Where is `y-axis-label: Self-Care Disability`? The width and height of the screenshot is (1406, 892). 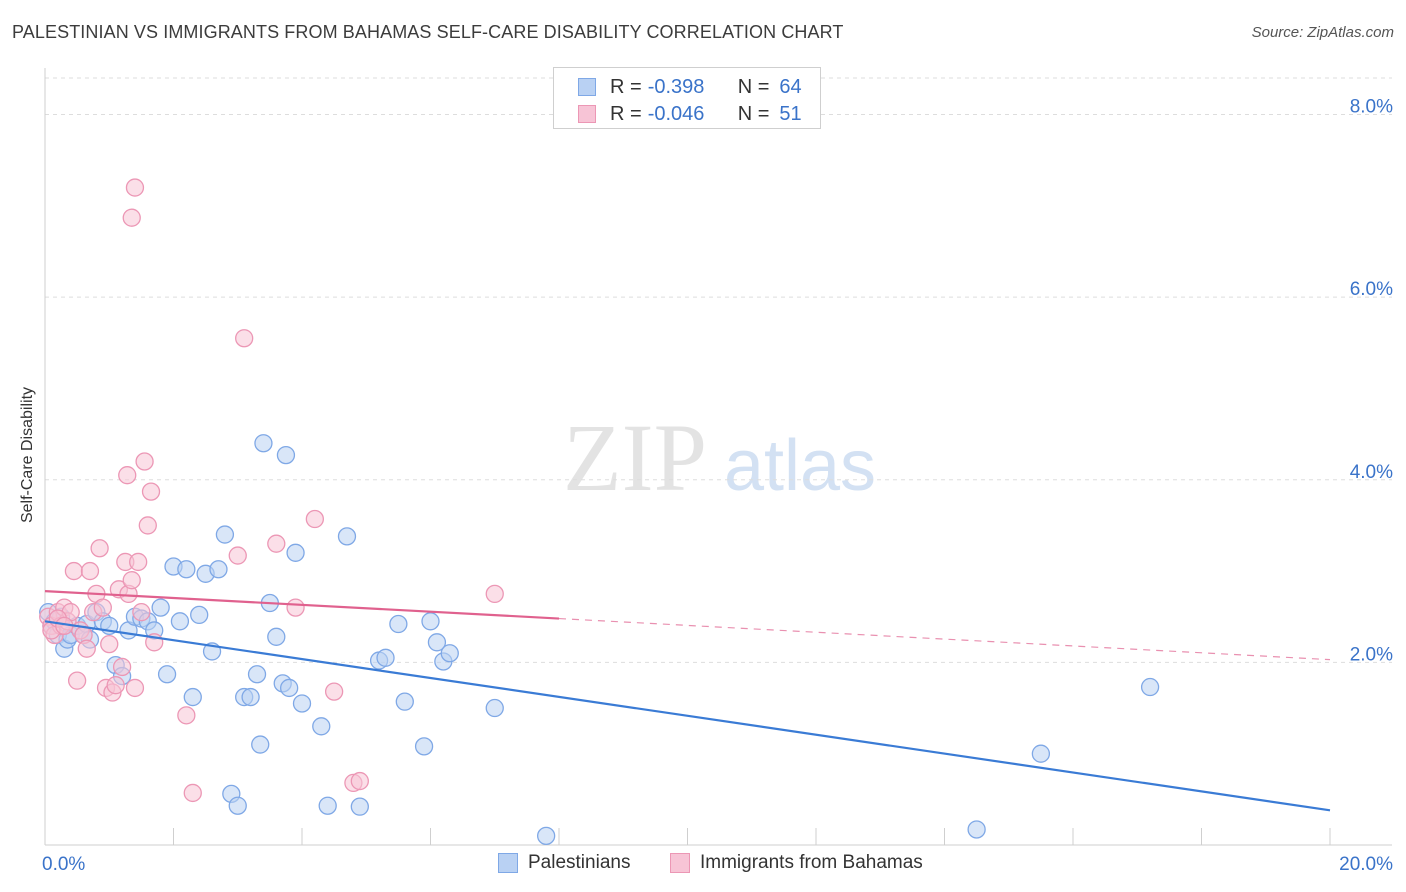
y-axis-label: Self-Care Disability is located at coordinates (27, 455).